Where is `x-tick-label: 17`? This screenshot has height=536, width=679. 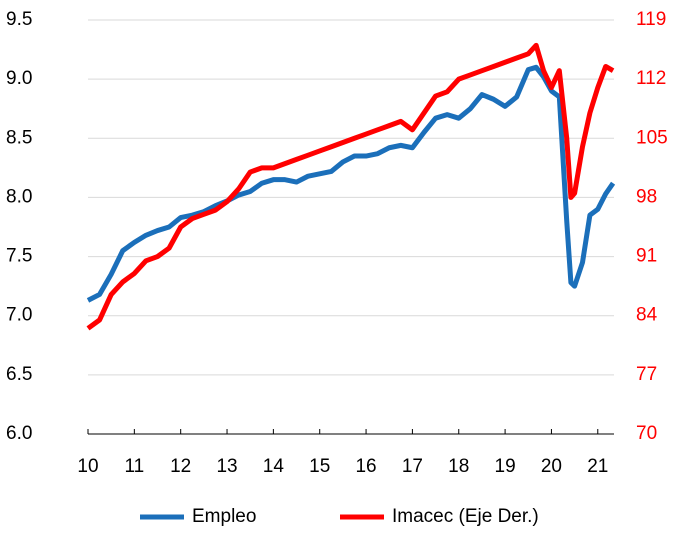 x-tick-label: 17 is located at coordinates (412, 466).